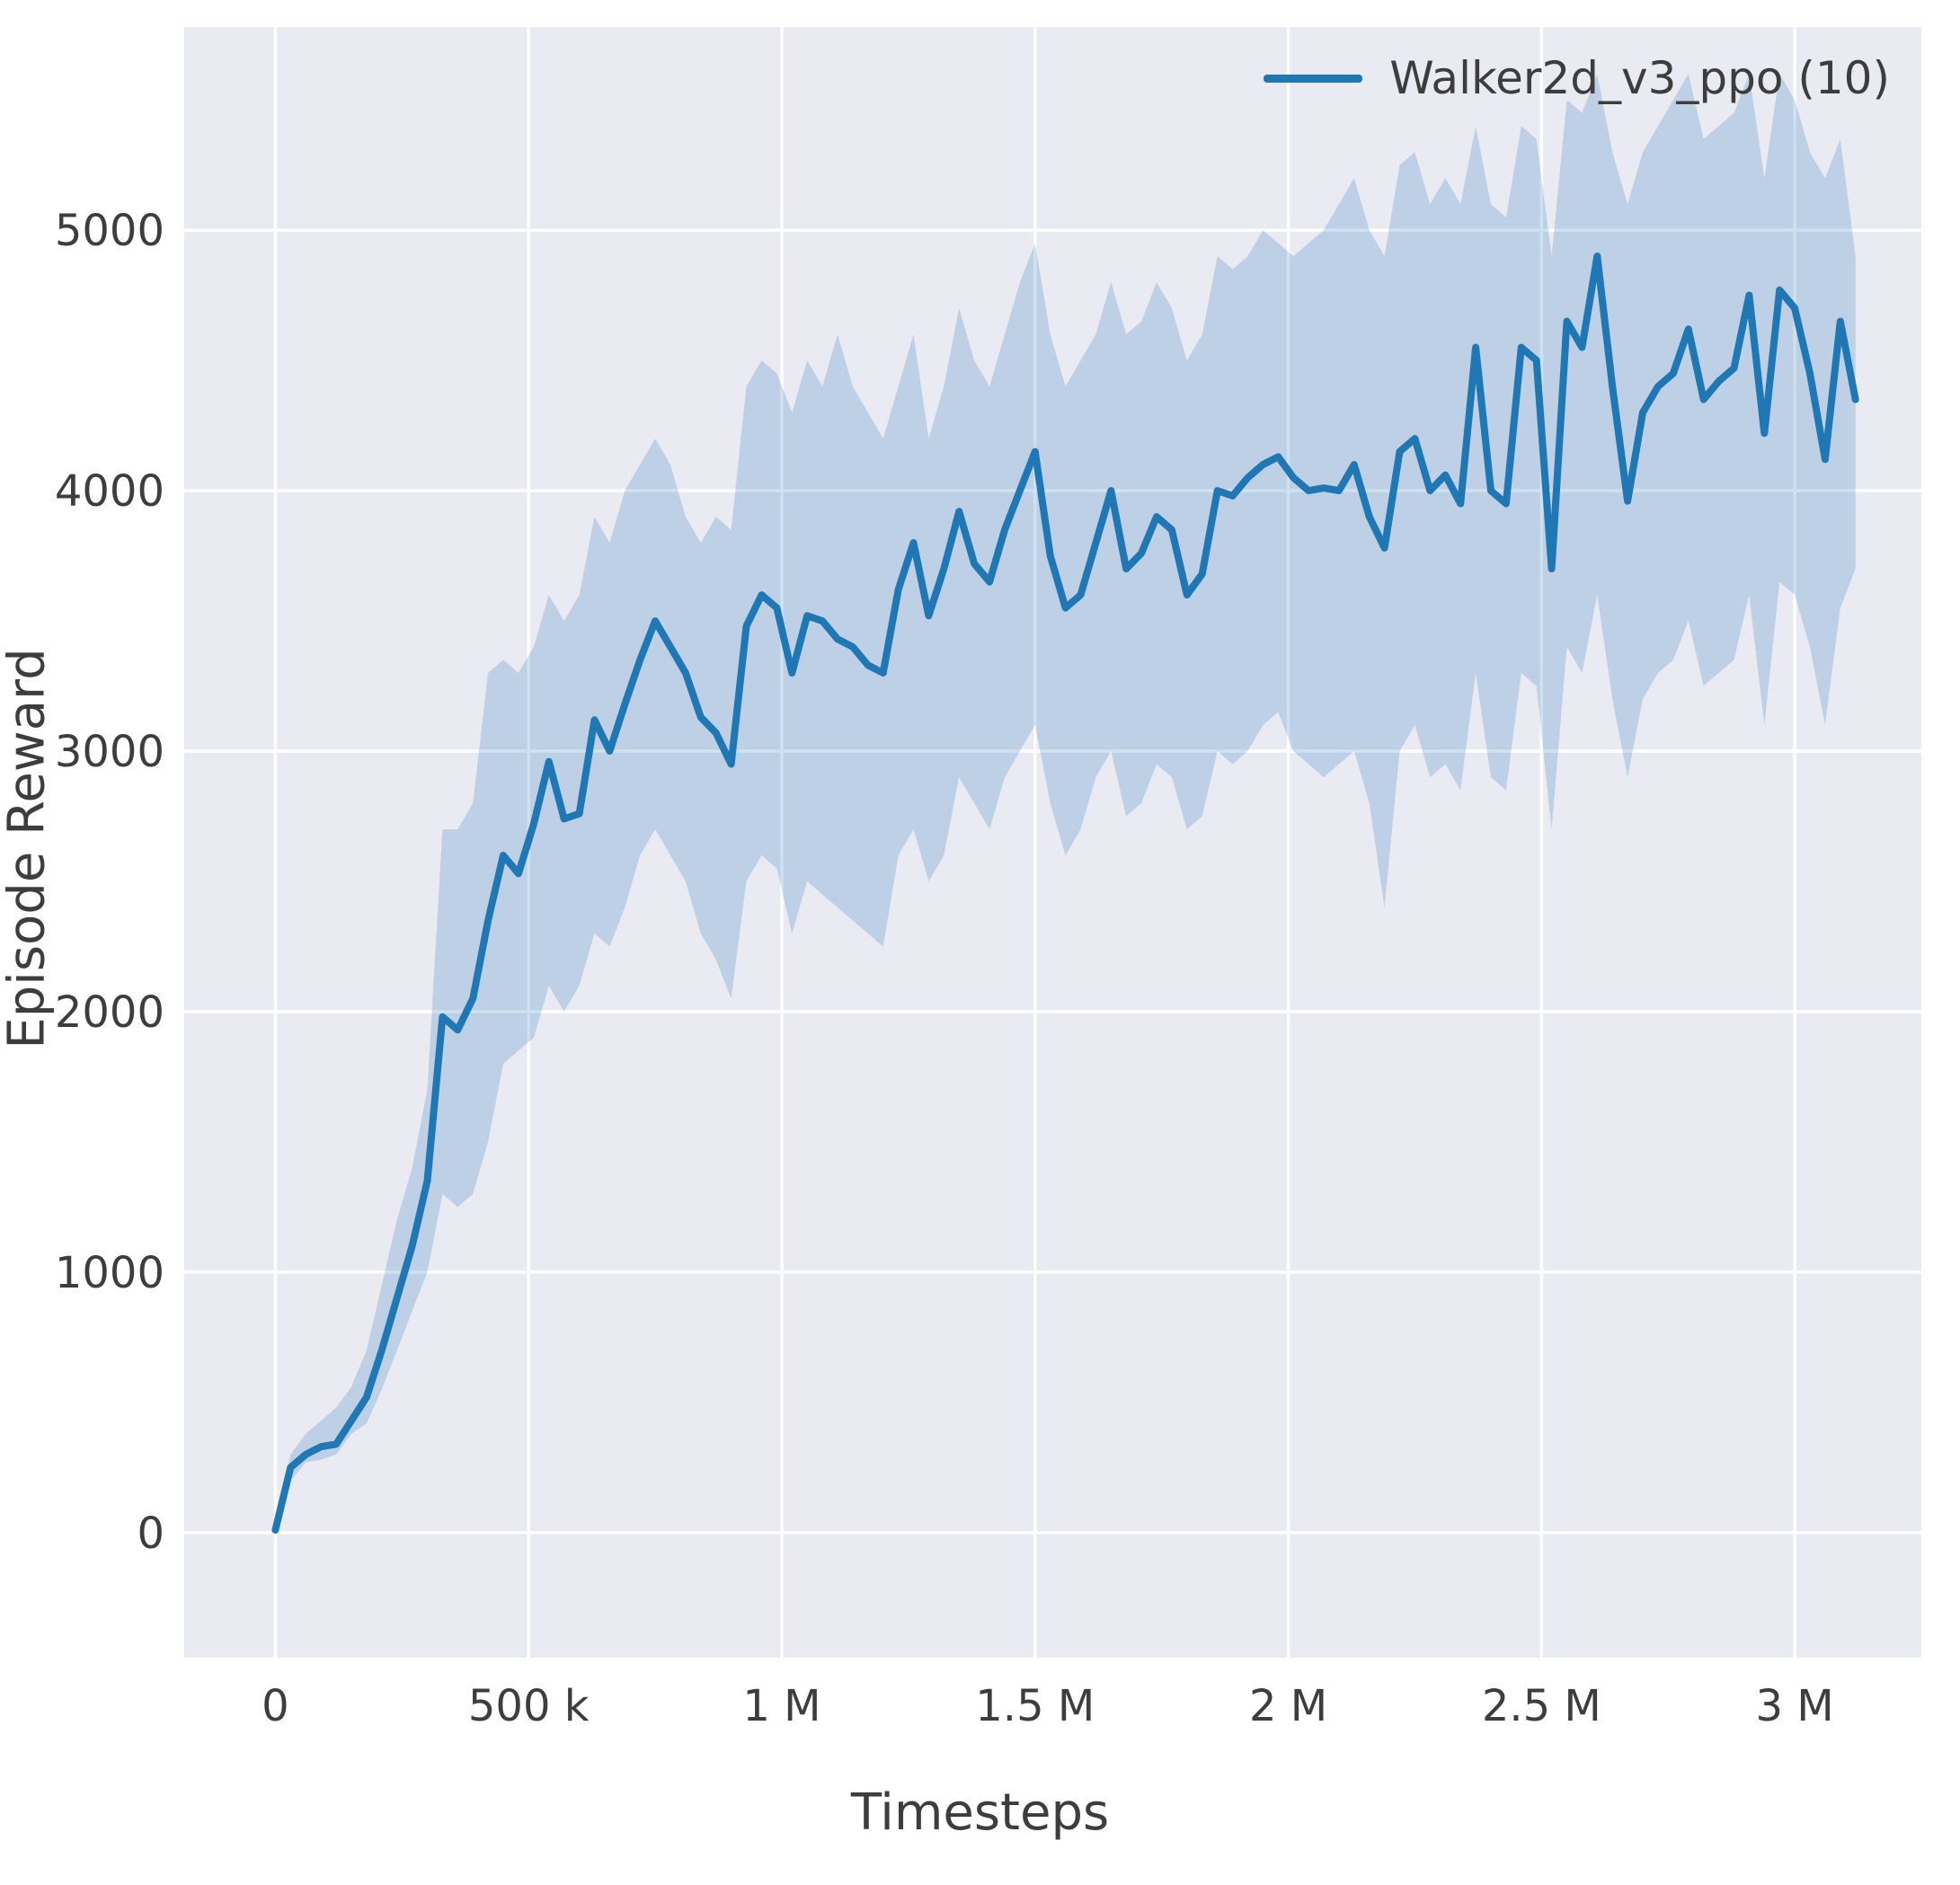  What do you see at coordinates (1314, 78) in the screenshot?
I see `legend-line-icon` at bounding box center [1314, 78].